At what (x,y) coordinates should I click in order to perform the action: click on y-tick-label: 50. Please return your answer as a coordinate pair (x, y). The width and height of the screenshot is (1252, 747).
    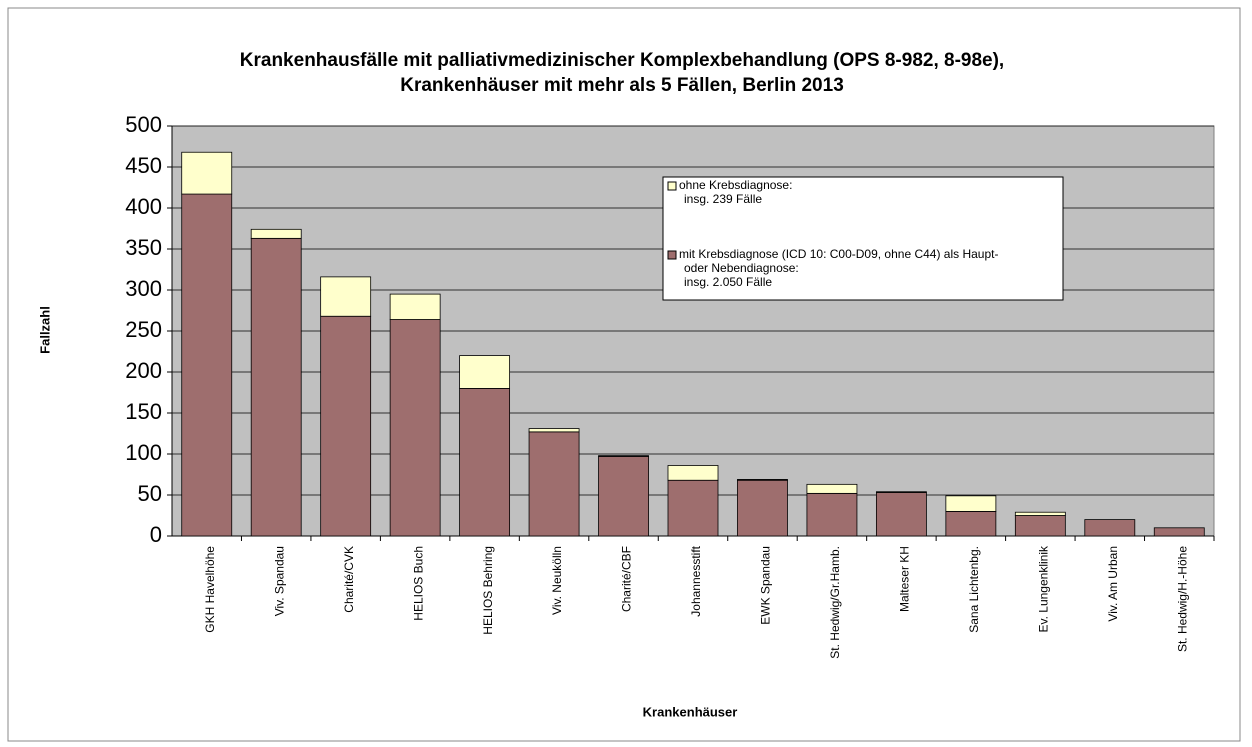
    Looking at the image, I should click on (150, 493).